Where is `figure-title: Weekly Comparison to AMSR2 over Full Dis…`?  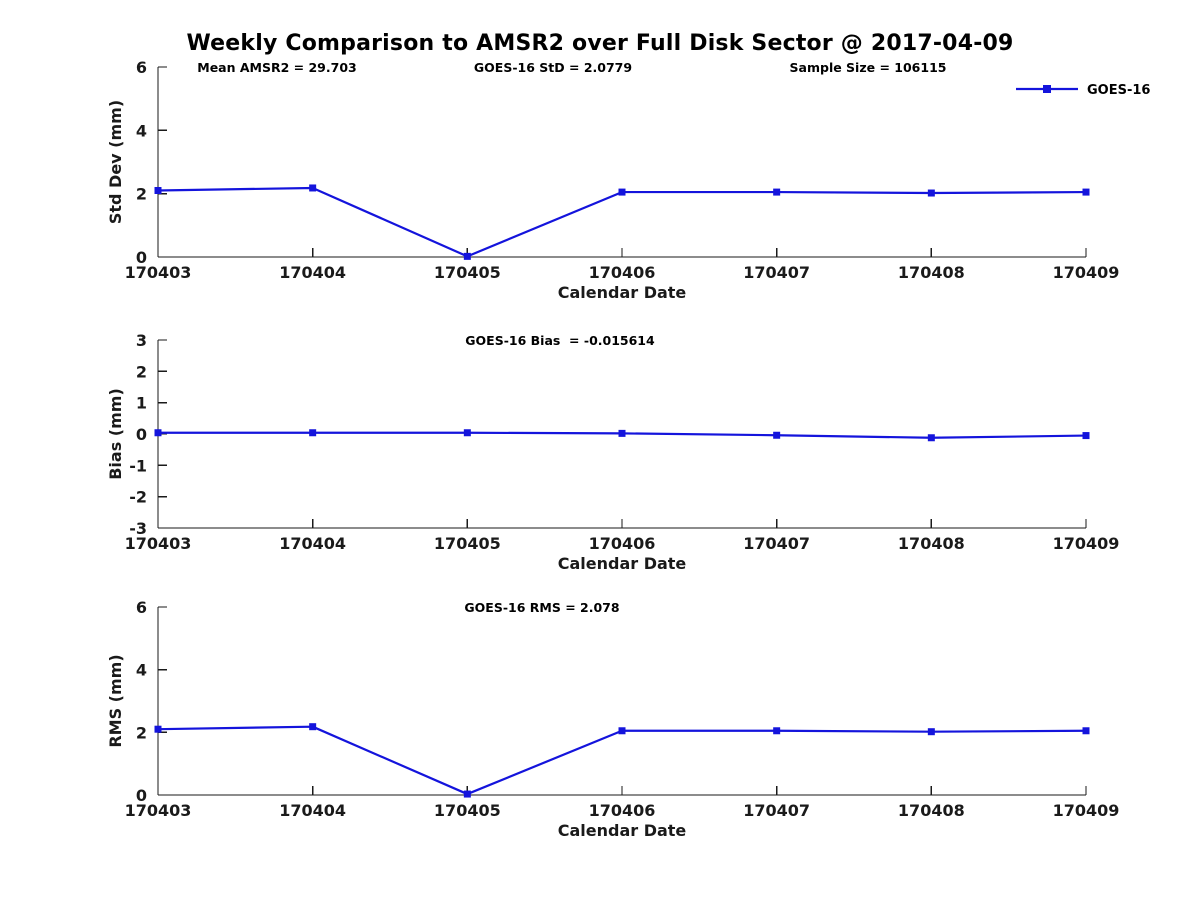
figure-title: Weekly Comparison to AMSR2 over Full Dis… is located at coordinates (600, 43).